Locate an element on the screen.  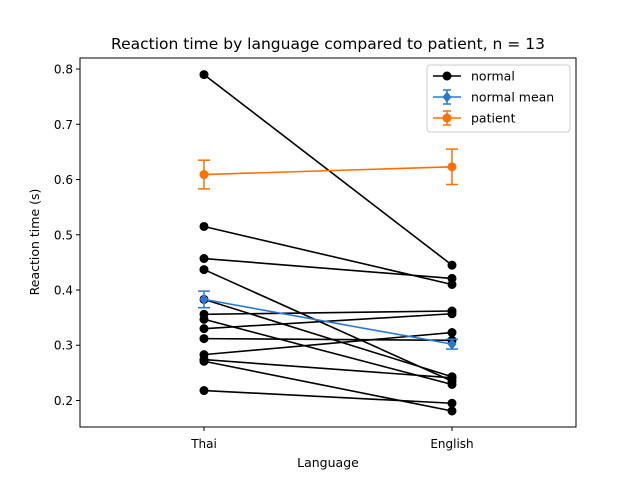
y-tick-label: 0.8 is located at coordinates (63, 70).